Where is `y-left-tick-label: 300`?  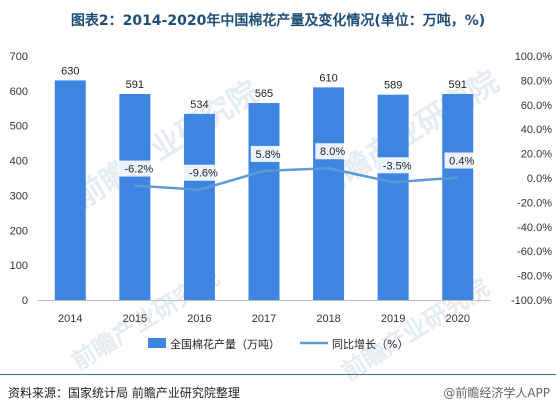 y-left-tick-label: 300 is located at coordinates (19, 196).